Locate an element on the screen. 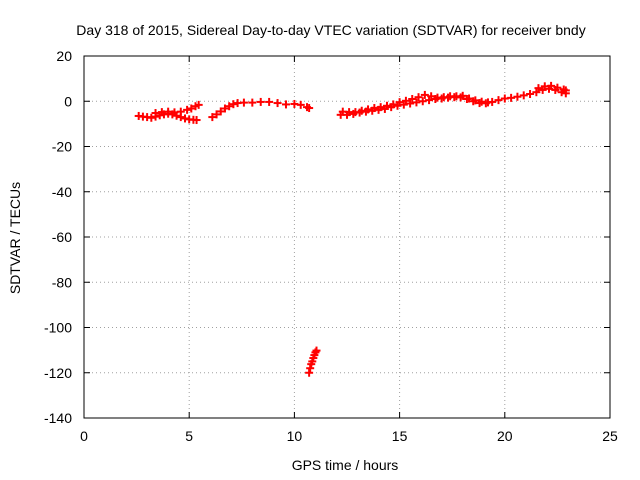  y-tick-label: -20 is located at coordinates (62, 147).